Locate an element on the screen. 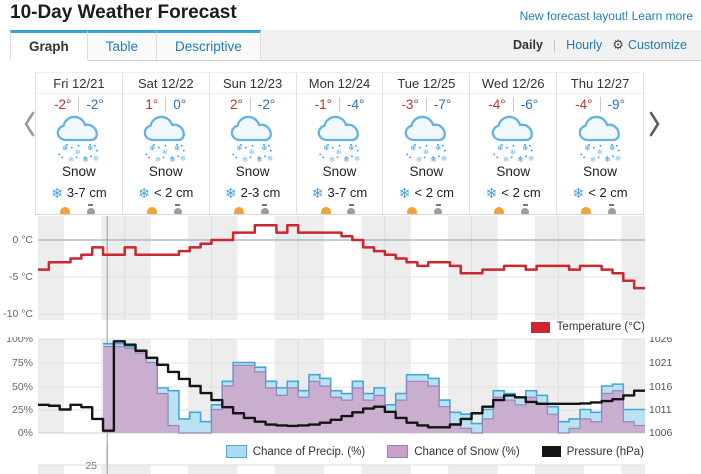 Image resolution: width=701 pixels, height=474 pixels. snow-legend-item: Chance of Snow (%) is located at coordinates (453, 451).